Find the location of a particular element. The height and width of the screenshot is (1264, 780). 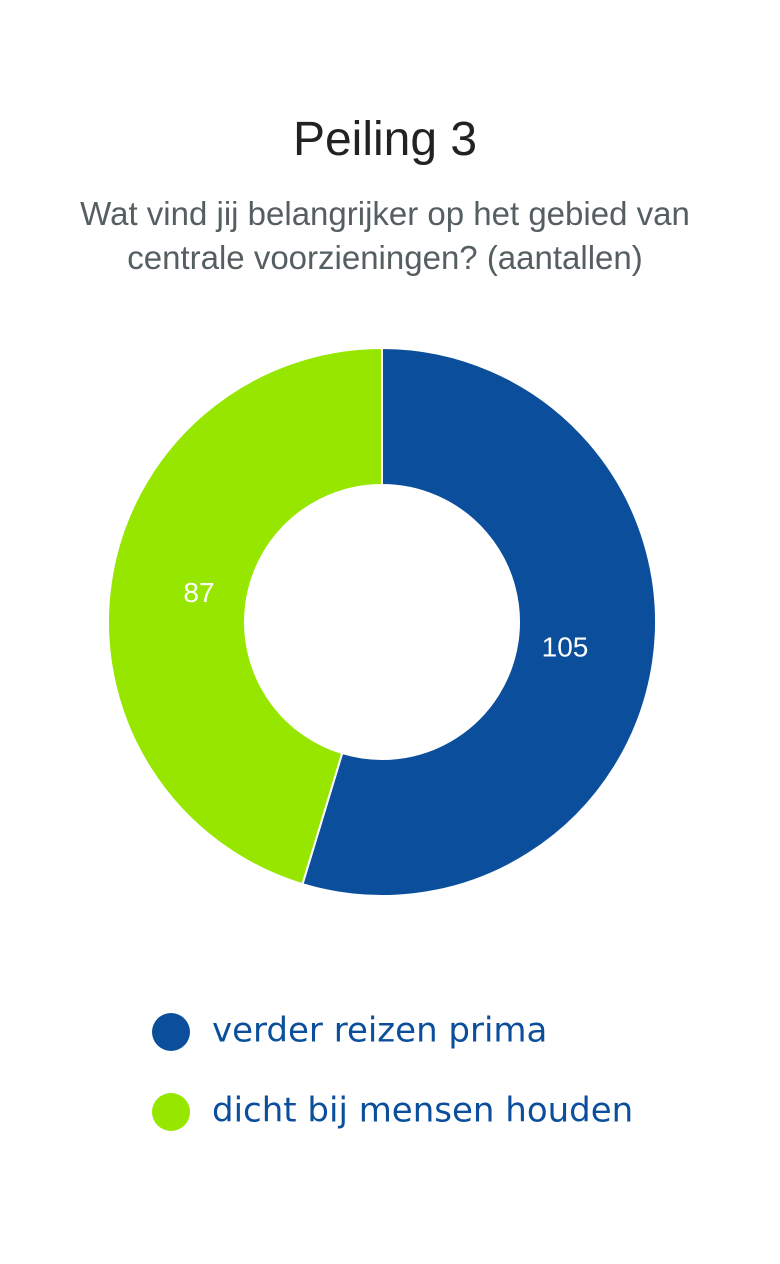

legend-label: verder reizen prima is located at coordinates (379, 1031).